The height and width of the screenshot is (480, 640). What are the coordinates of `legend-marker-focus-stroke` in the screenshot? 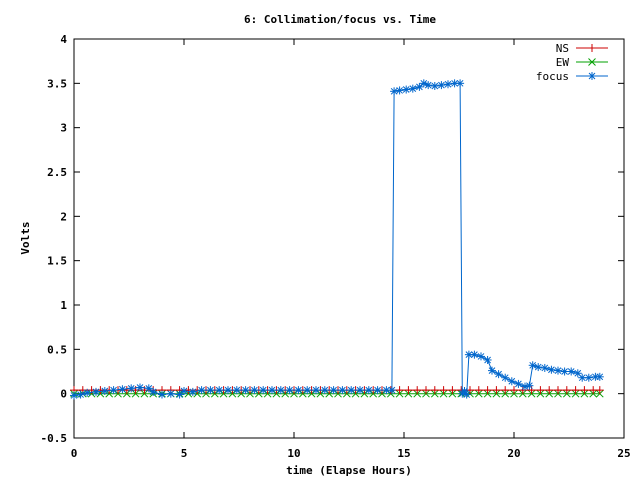 It's located at (592, 76).